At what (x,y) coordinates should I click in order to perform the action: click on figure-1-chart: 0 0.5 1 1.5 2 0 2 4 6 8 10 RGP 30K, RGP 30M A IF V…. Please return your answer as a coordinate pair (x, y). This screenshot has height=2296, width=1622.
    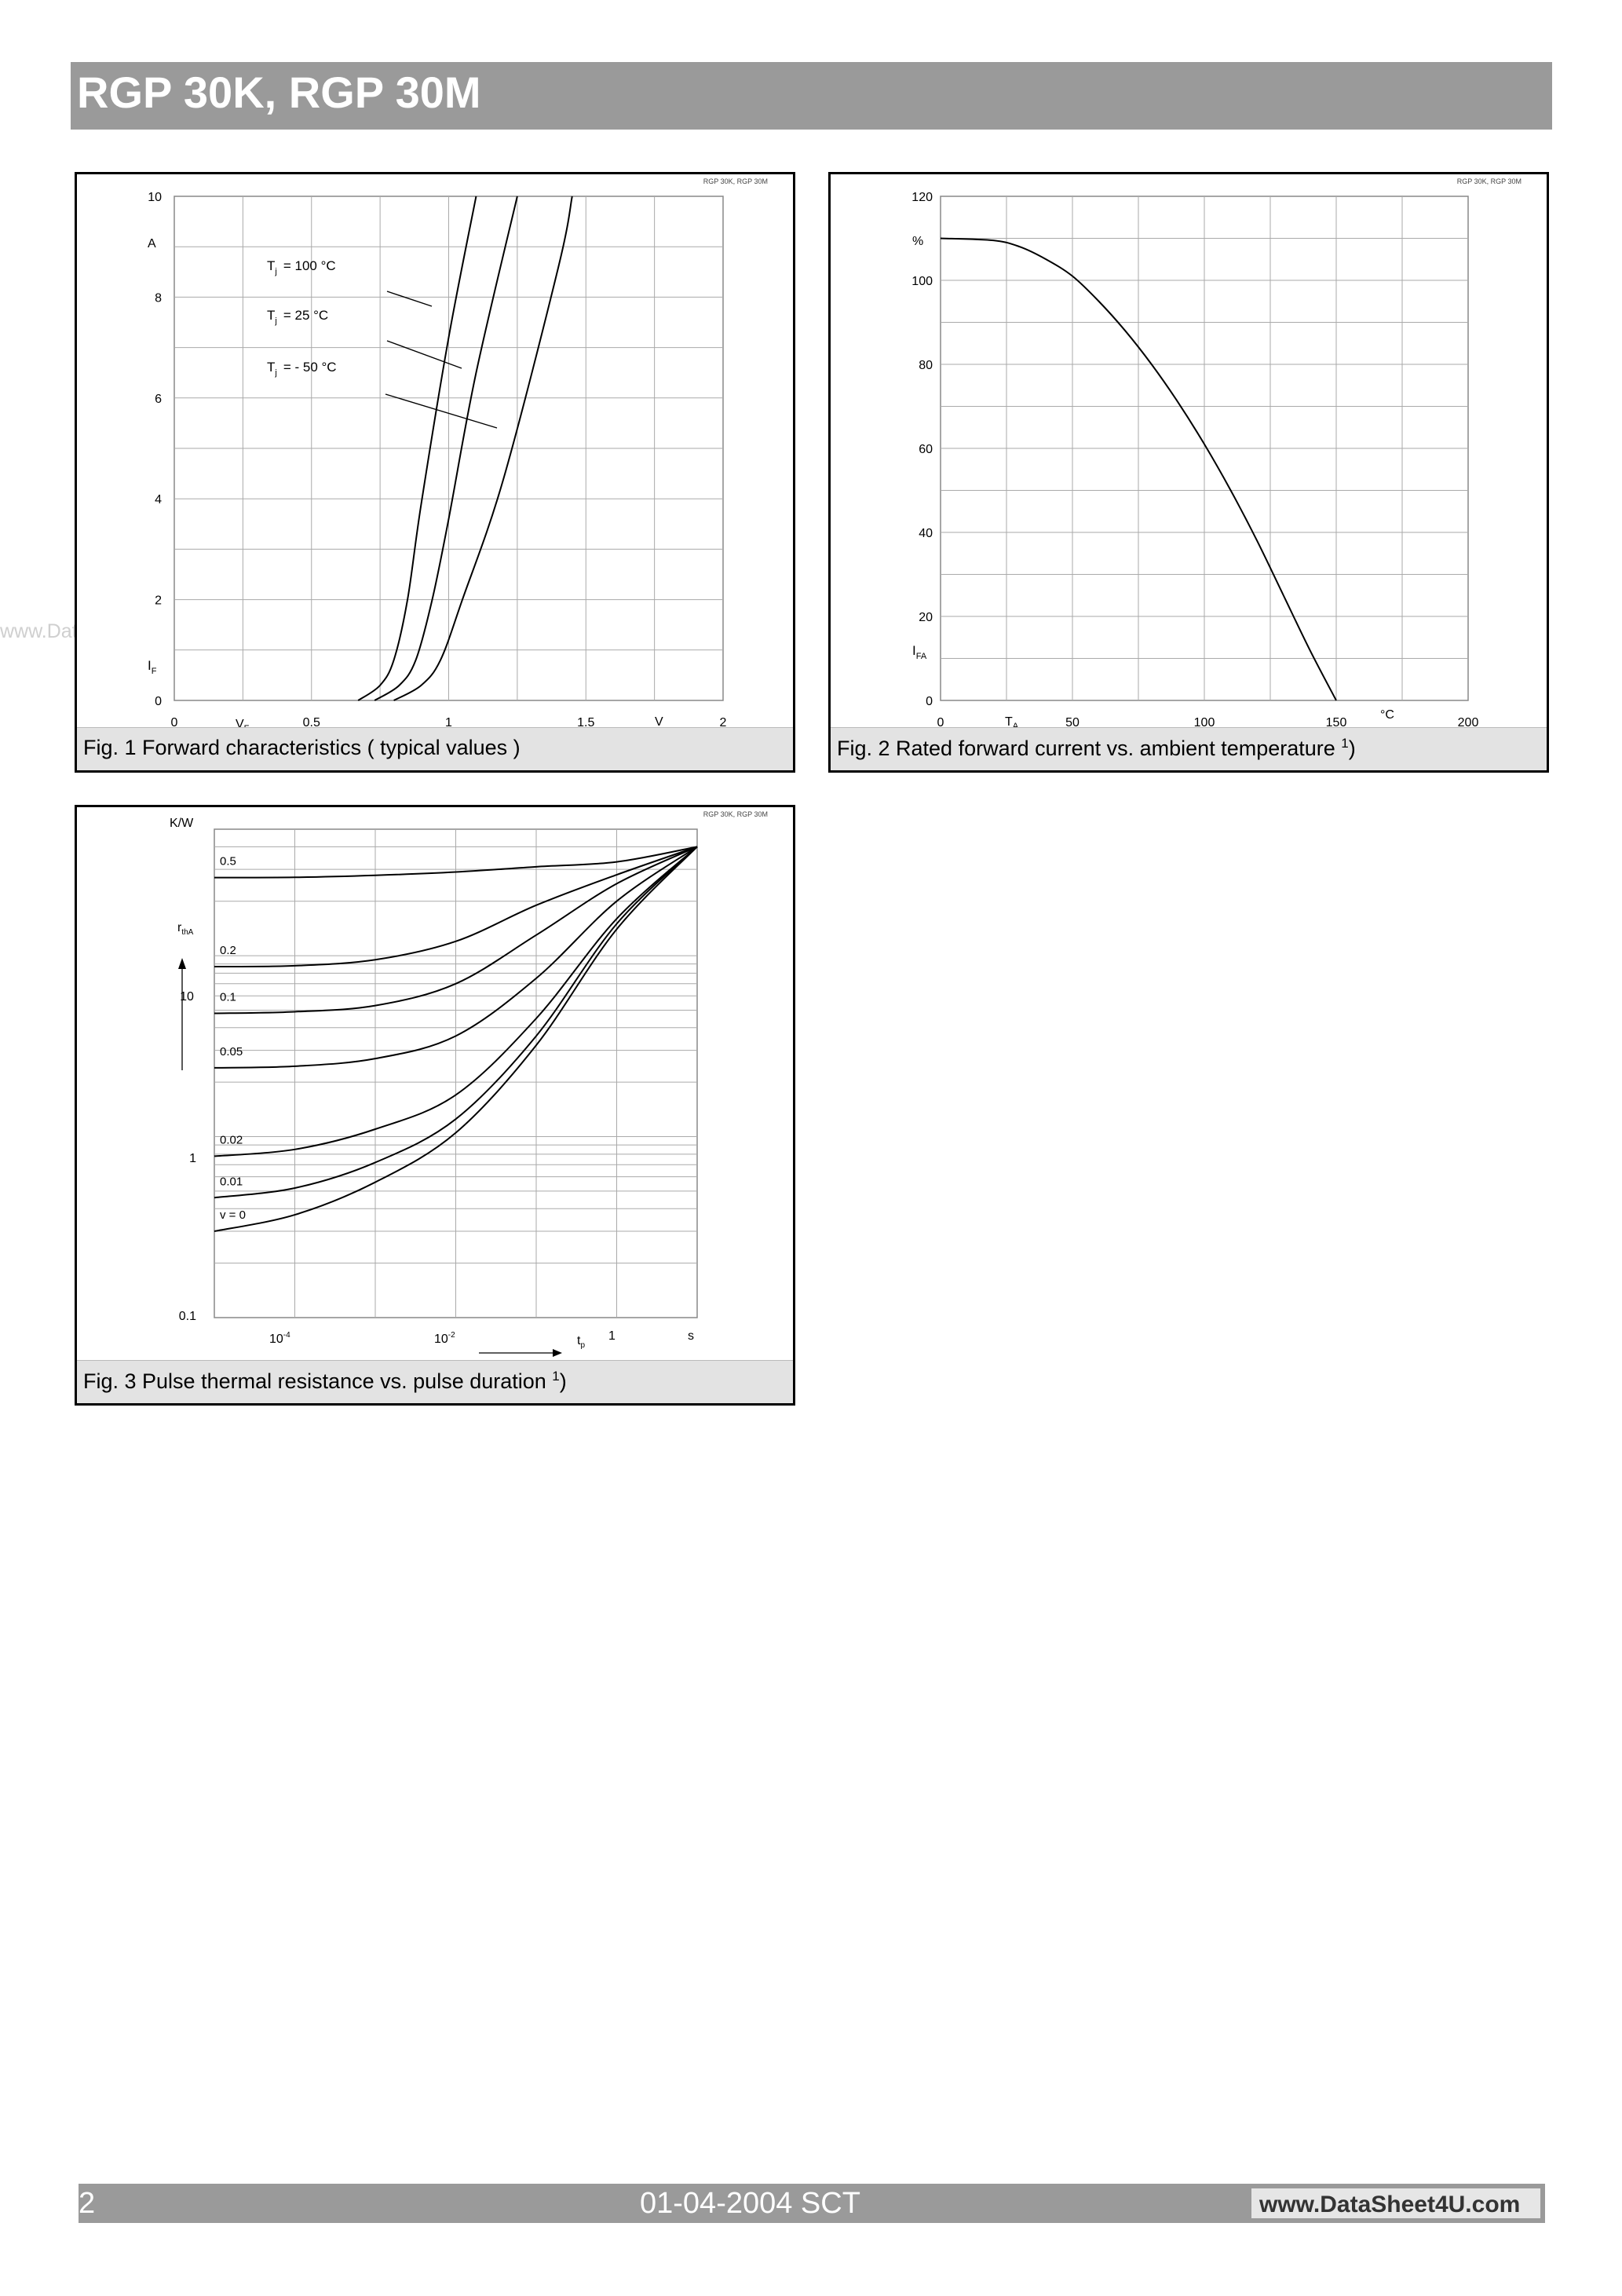
    Looking at the image, I should click on (458, 453).